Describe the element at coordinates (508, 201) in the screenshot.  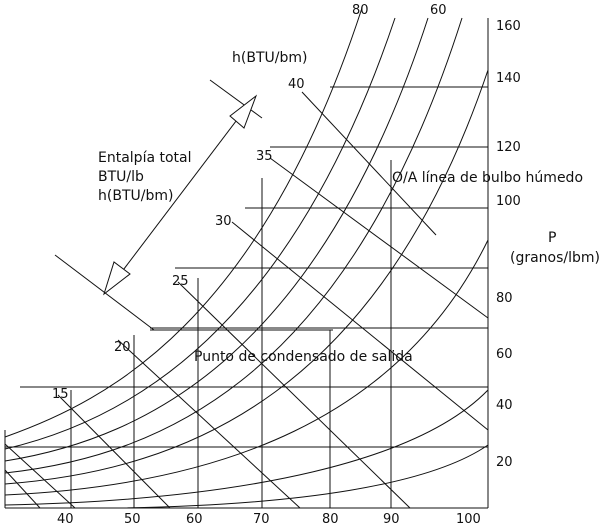
I see `y-tick-100: 100` at that location.